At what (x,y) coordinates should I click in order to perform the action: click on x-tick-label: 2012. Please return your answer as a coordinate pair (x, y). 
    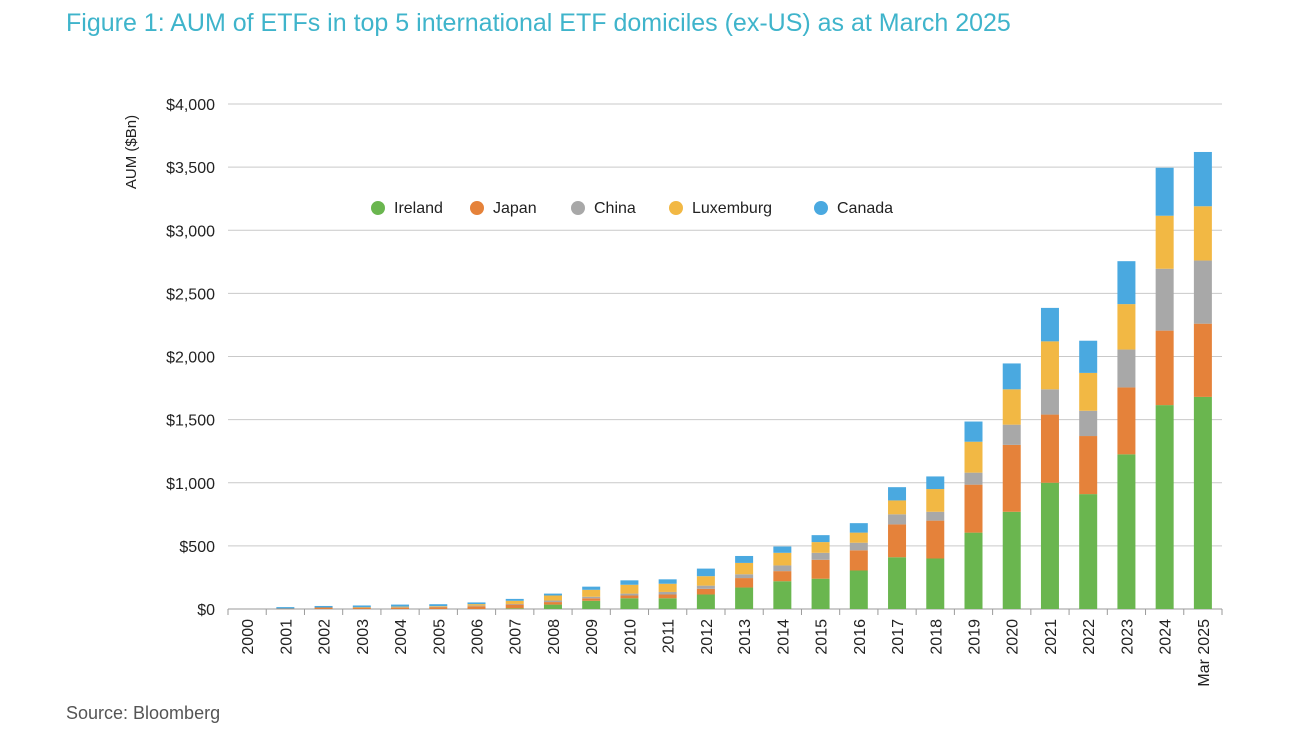
    Looking at the image, I should click on (707, 637).